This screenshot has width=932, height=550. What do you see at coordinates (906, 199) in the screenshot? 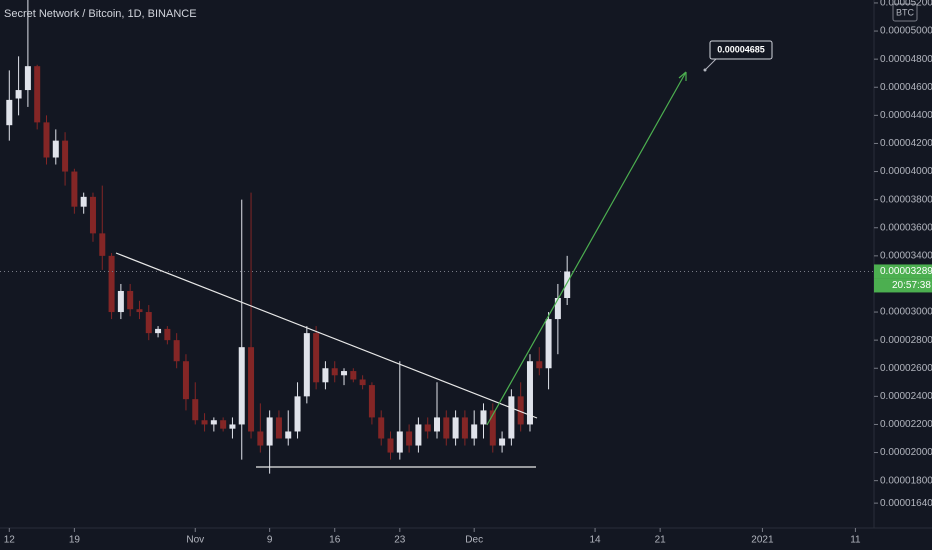
I see `y-tick-label: 0.00003800` at bounding box center [906, 199].